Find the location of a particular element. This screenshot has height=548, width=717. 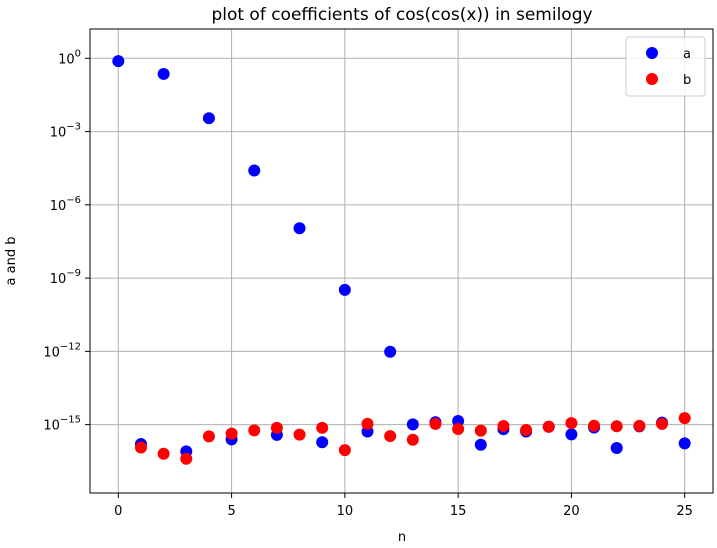

x-tick-label: 20 is located at coordinates (571, 511).